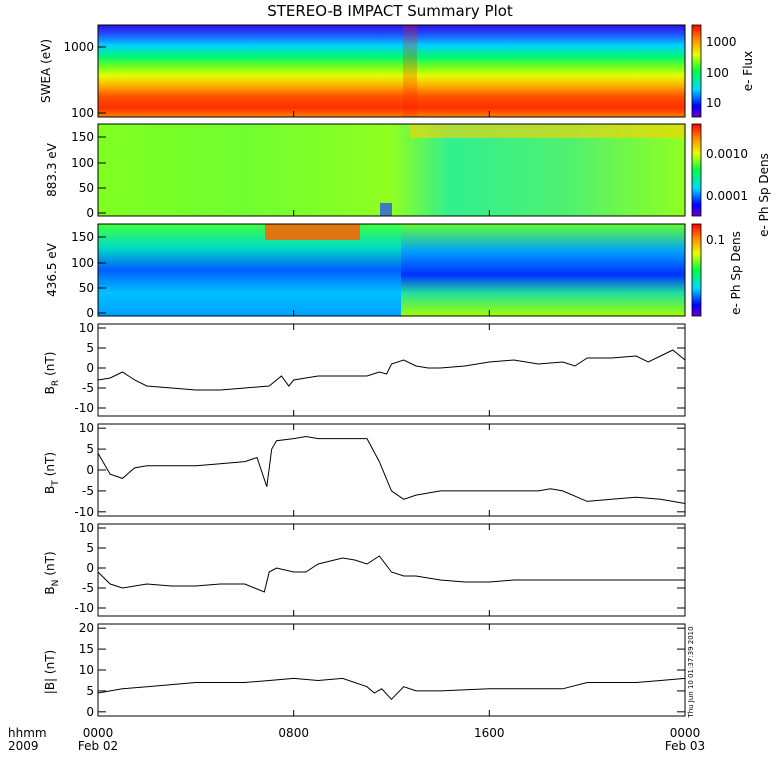 Image resolution: width=780 pixels, height=780 pixels. Describe the element at coordinates (86, 428) in the screenshot. I see `bt-ytick-label: 10` at that location.